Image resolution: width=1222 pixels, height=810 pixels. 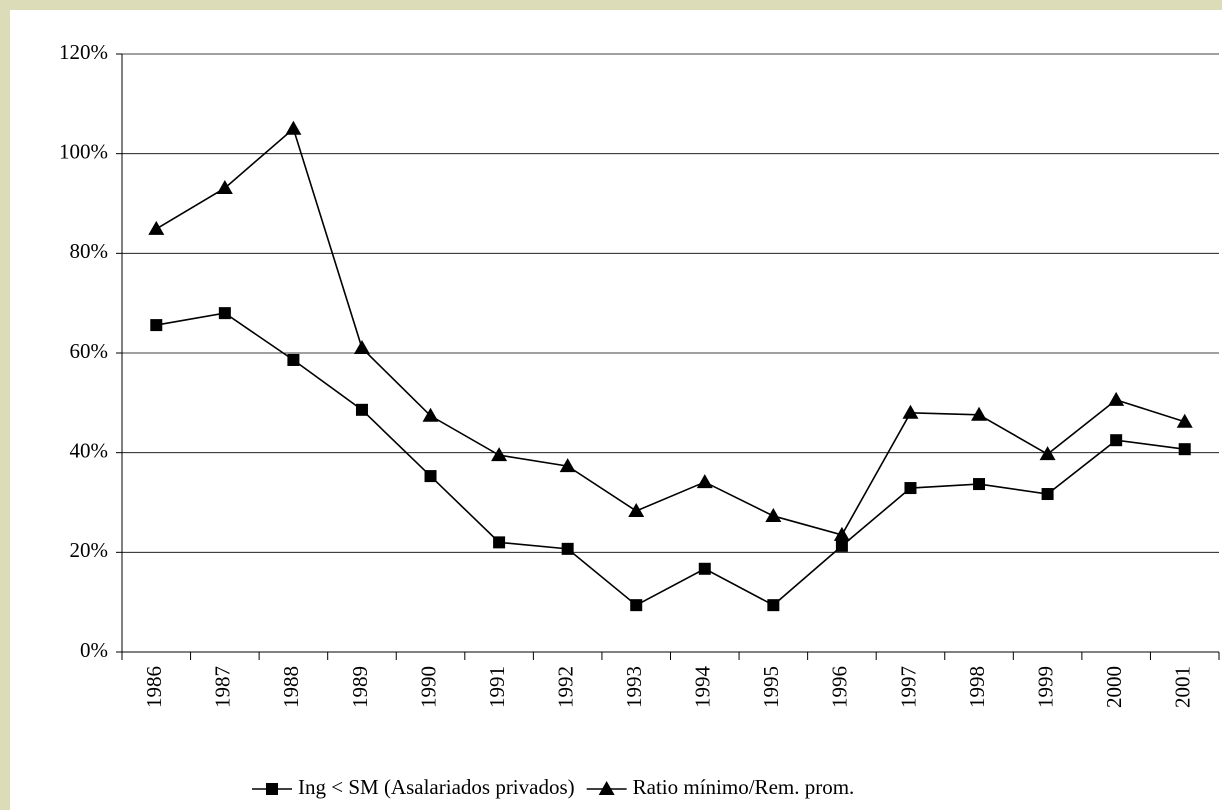 What do you see at coordinates (1183, 687) in the screenshot?
I see `x-tick-label: 2001` at bounding box center [1183, 687].